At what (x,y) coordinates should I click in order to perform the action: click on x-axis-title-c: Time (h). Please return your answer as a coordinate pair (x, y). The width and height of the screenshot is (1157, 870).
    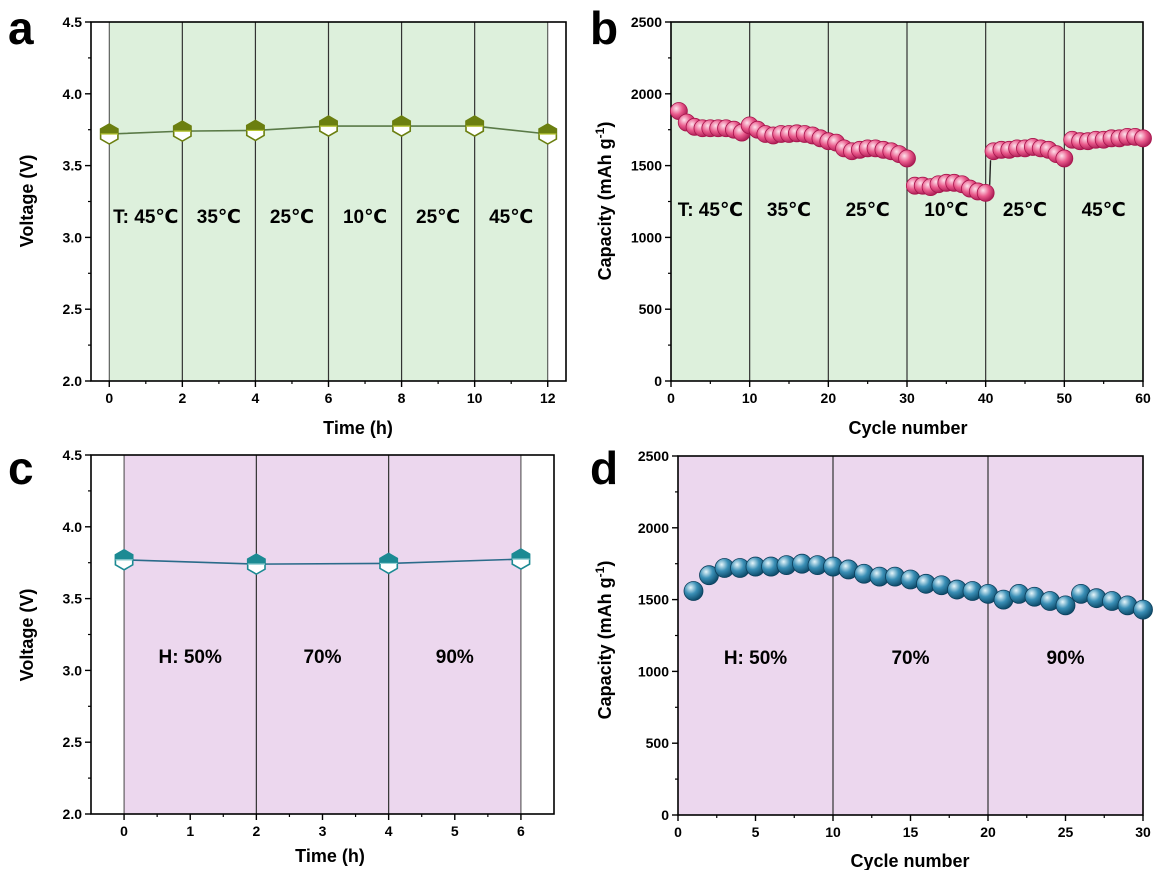
    Looking at the image, I should click on (330, 856).